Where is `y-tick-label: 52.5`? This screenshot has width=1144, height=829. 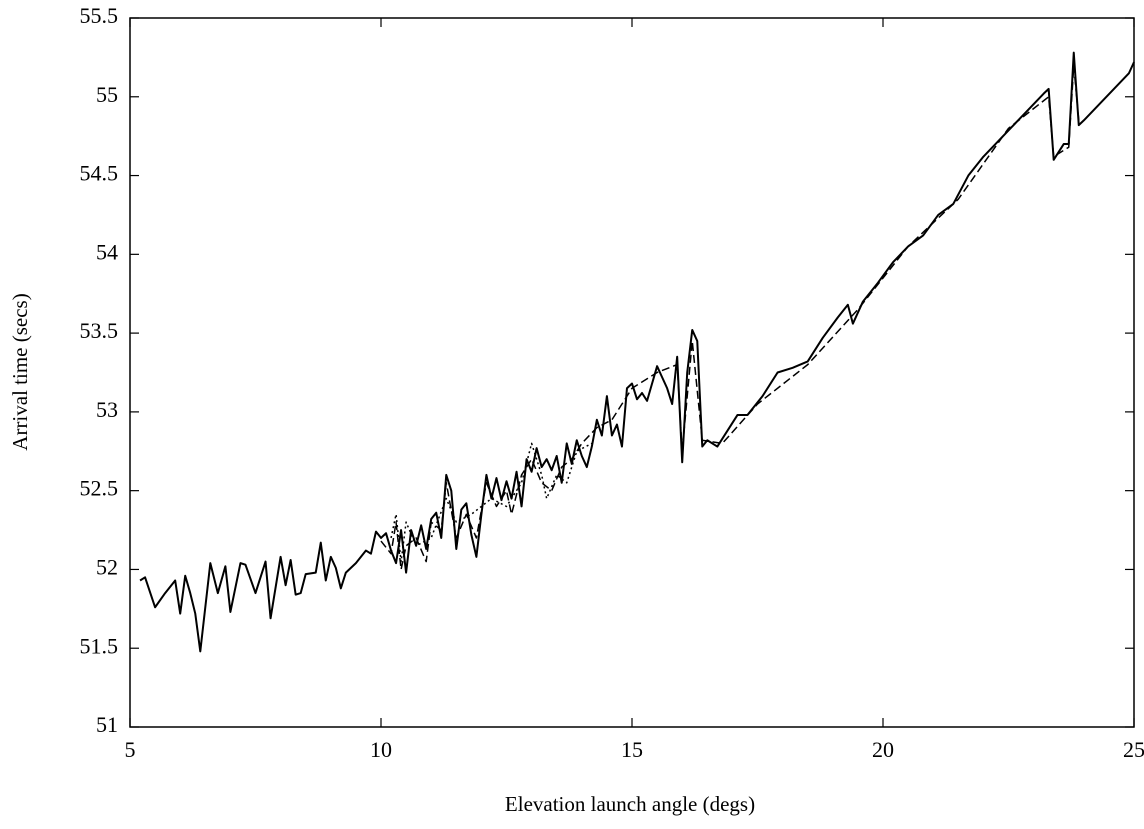
y-tick-label: 52.5 is located at coordinates (99, 488).